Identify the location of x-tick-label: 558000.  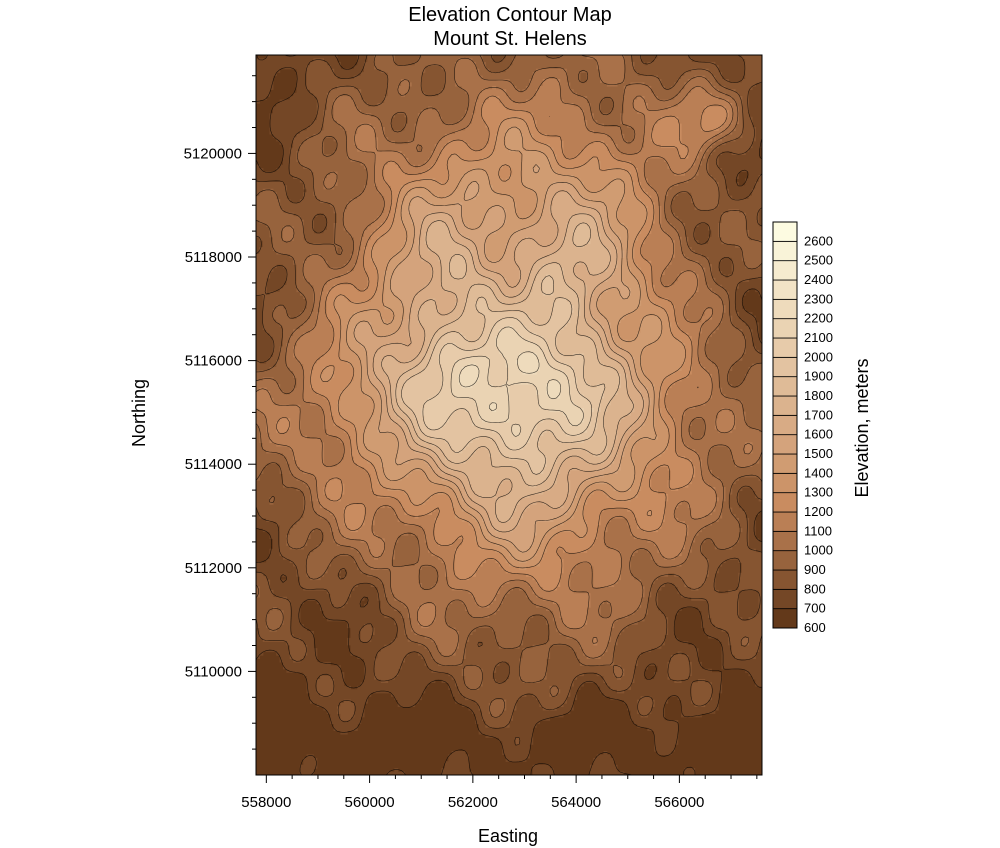
(266, 802).